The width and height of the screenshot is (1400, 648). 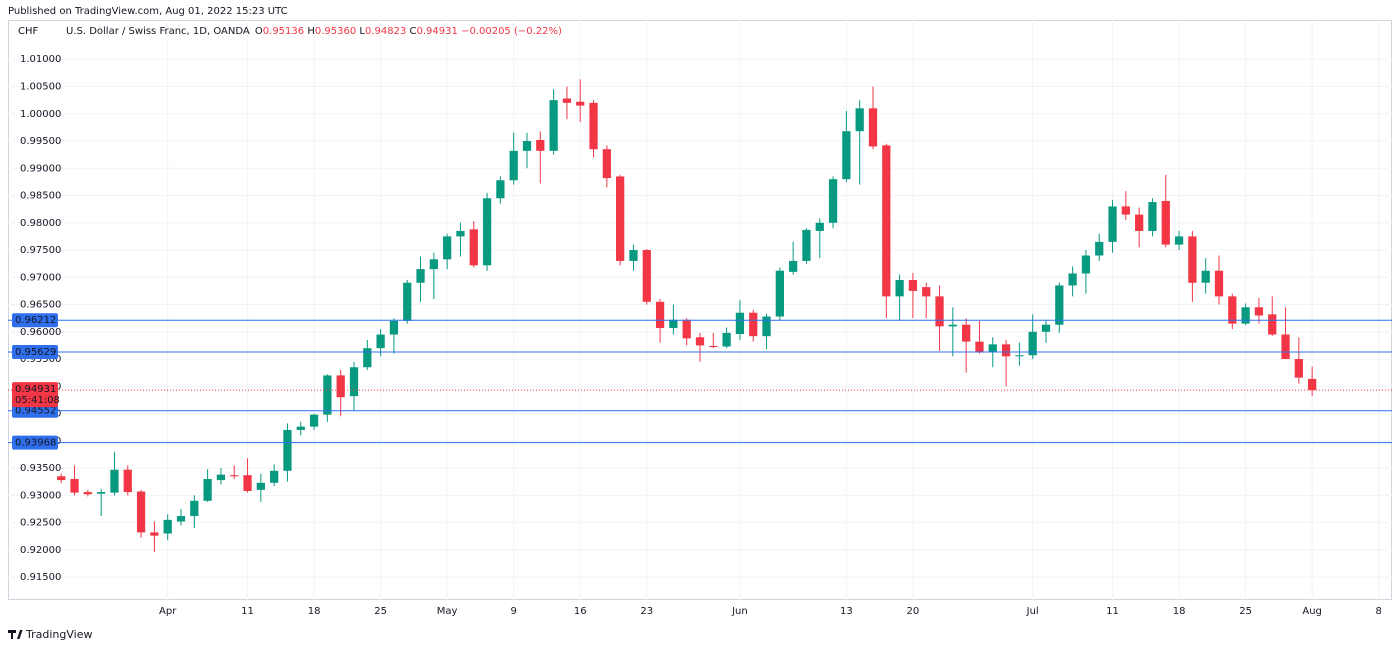 What do you see at coordinates (335, 31) in the screenshot?
I see `h-value: 0.95360` at bounding box center [335, 31].